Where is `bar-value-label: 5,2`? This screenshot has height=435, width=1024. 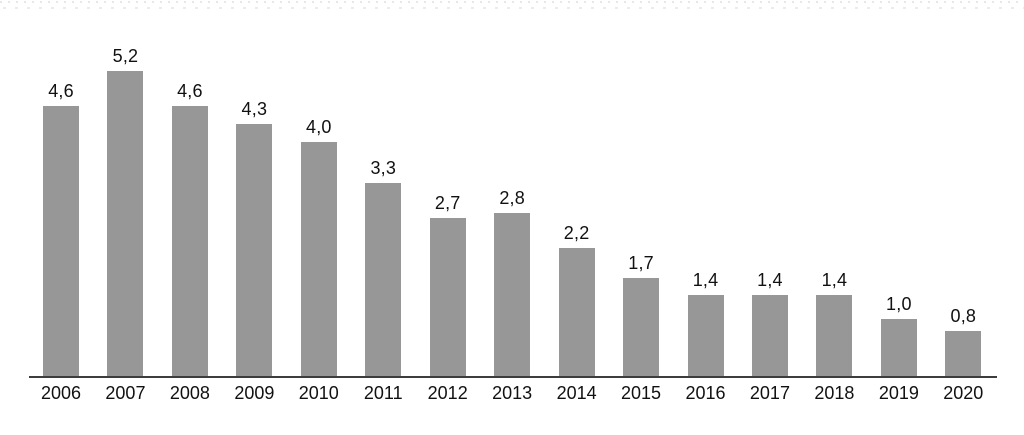 bar-value-label: 5,2 is located at coordinates (125, 55).